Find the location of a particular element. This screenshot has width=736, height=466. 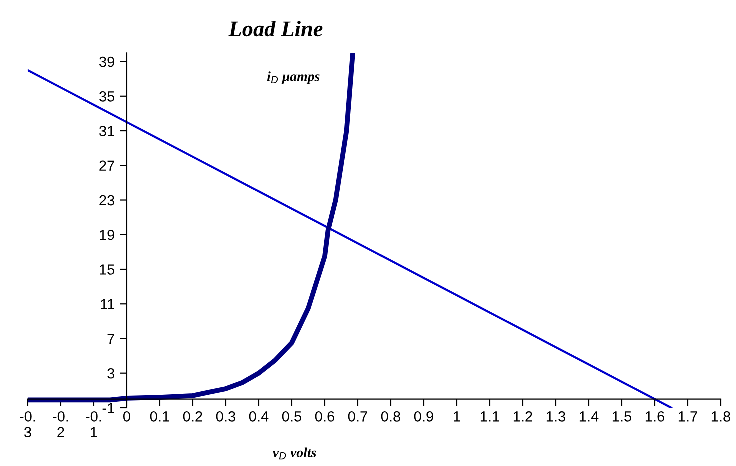

x-axis-title: v$_{D}$ volts is located at coordinates (294, 454).